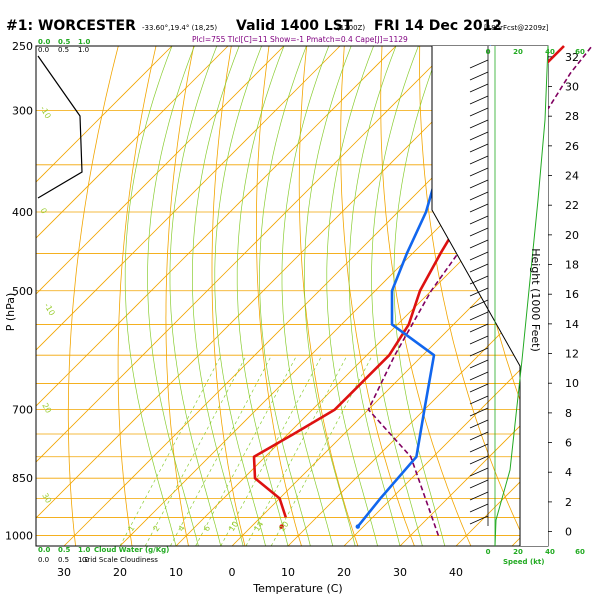  Describe the element at coordinates (568, 502) in the screenshot. I see `height-tick-label: 2` at that location.